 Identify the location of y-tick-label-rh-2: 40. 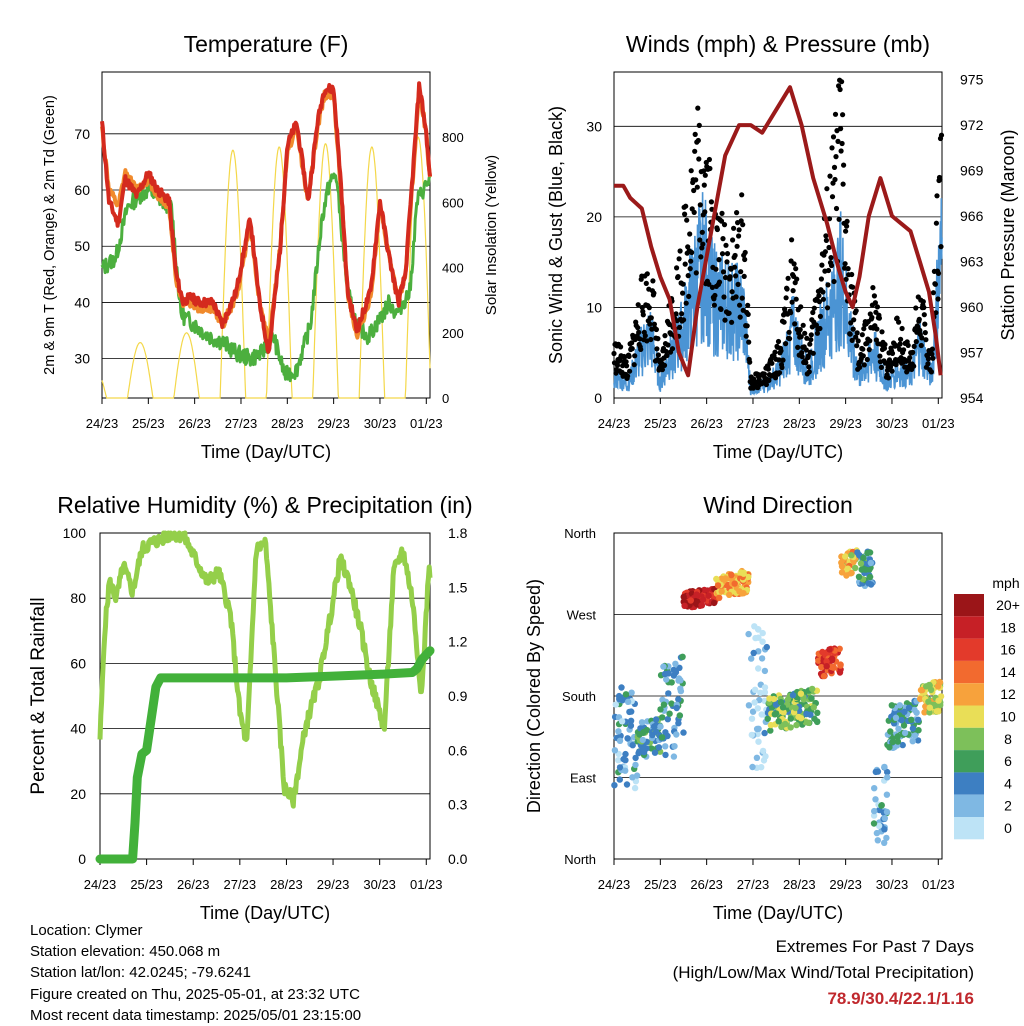
(78, 729).